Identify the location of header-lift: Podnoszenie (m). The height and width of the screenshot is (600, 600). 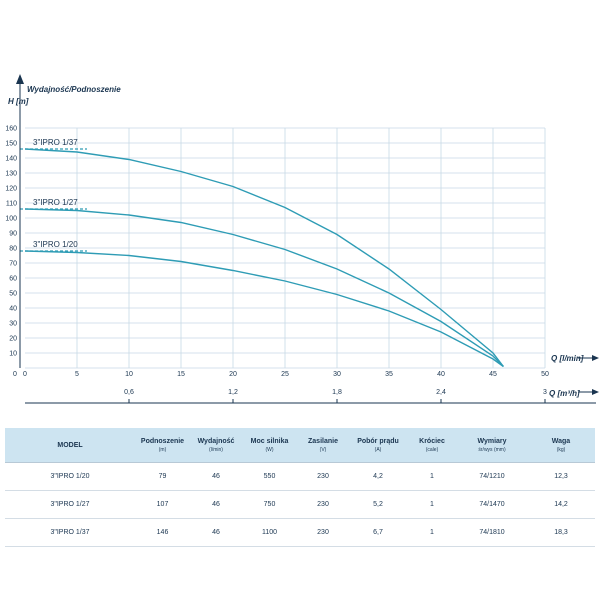
(162, 445).